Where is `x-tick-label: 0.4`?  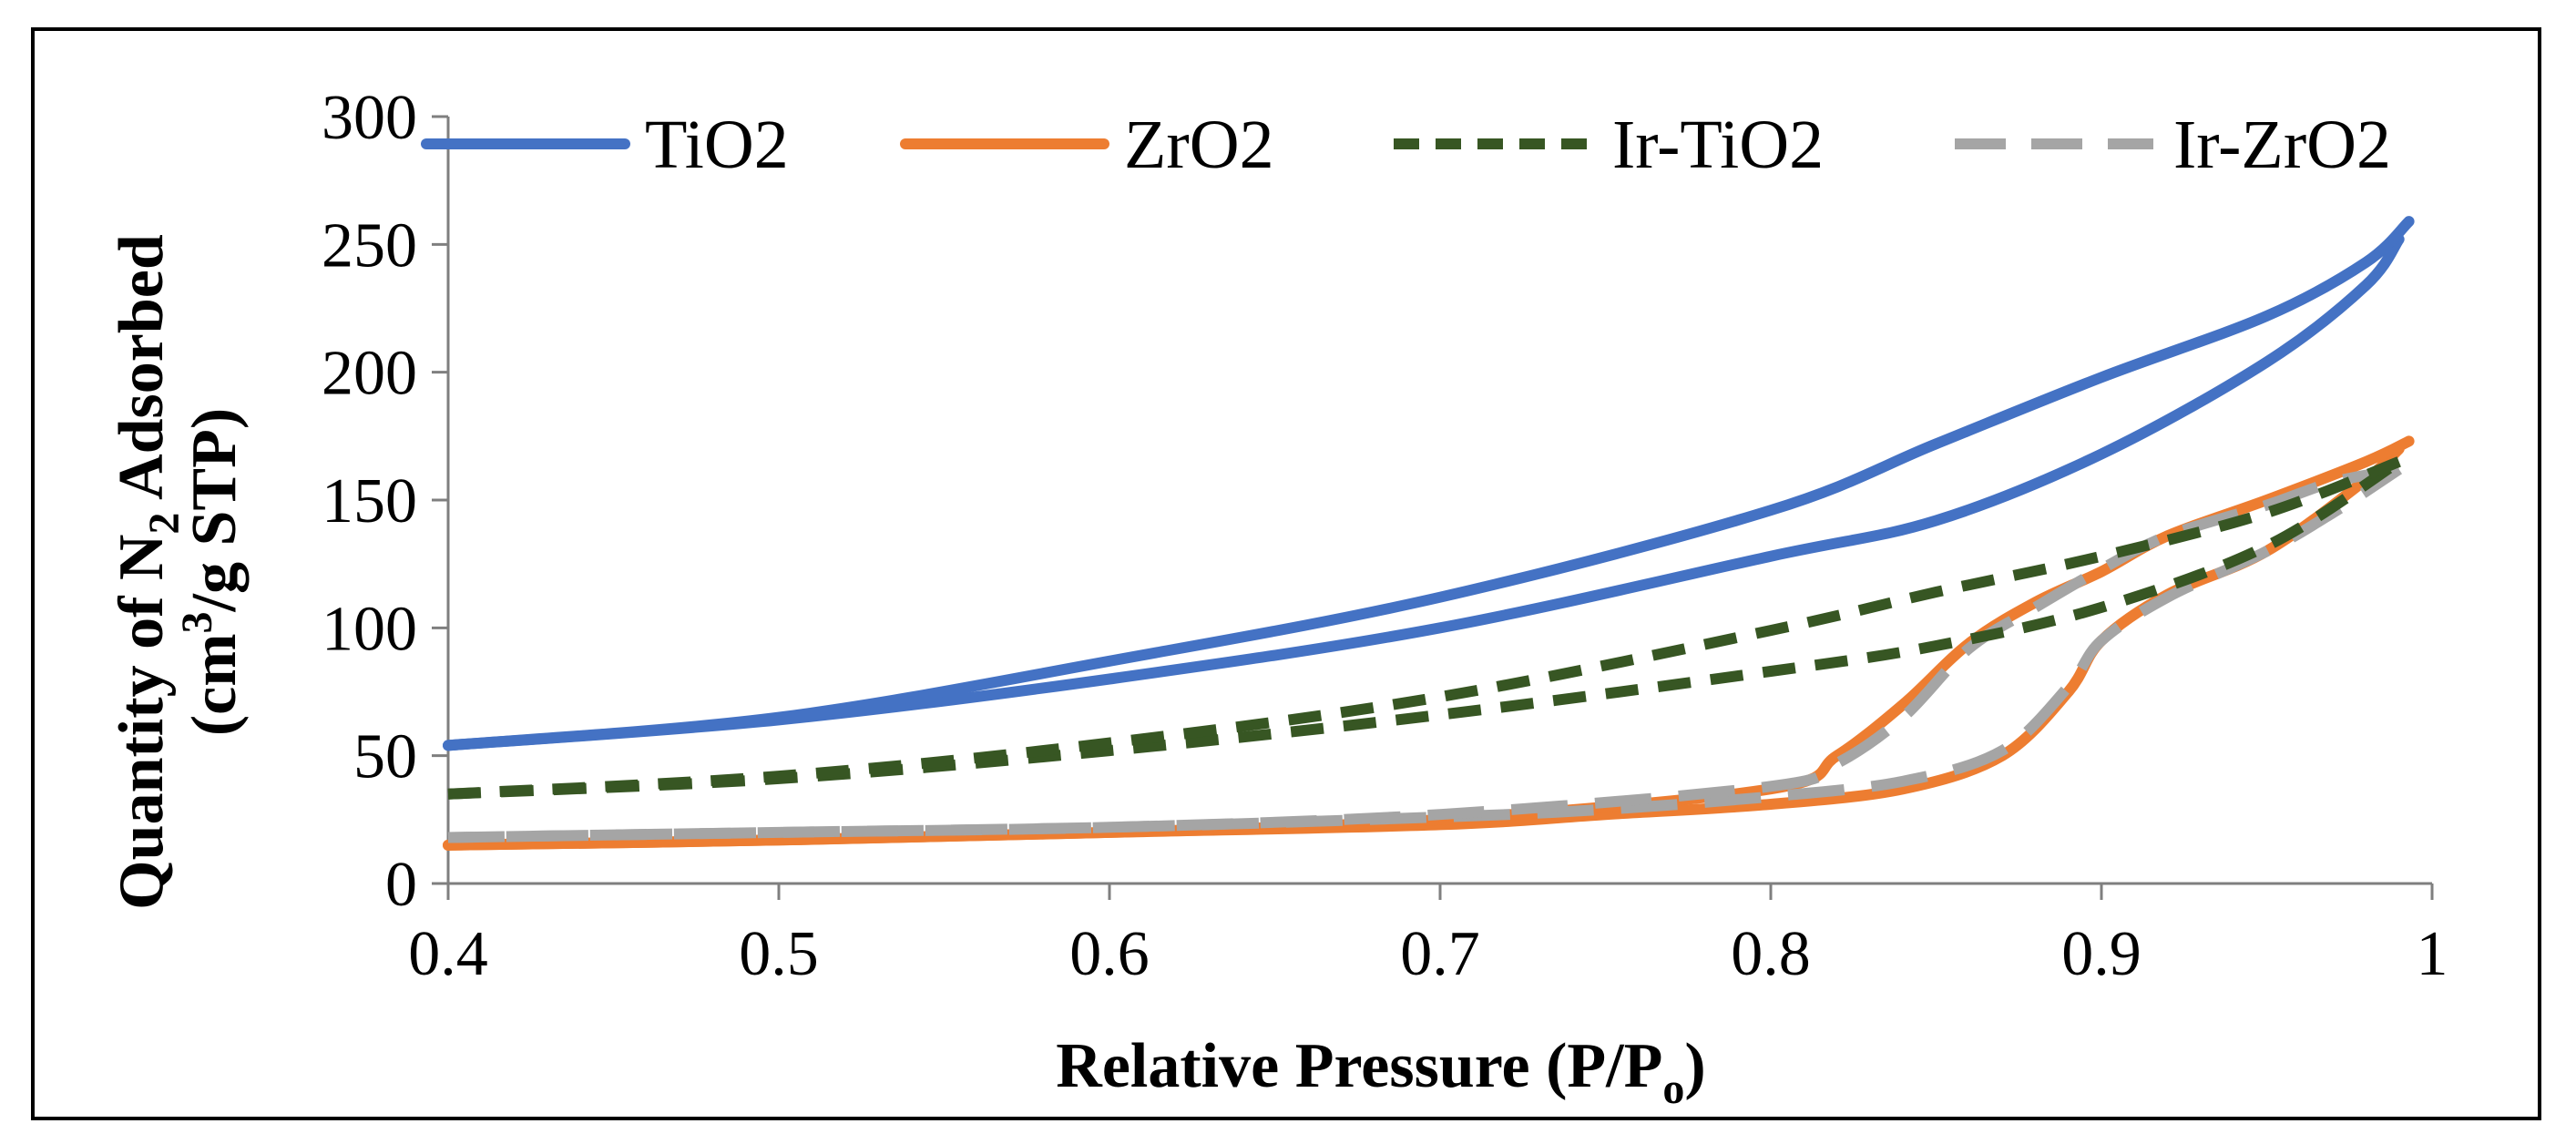 x-tick-label: 0.4 is located at coordinates (448, 954).